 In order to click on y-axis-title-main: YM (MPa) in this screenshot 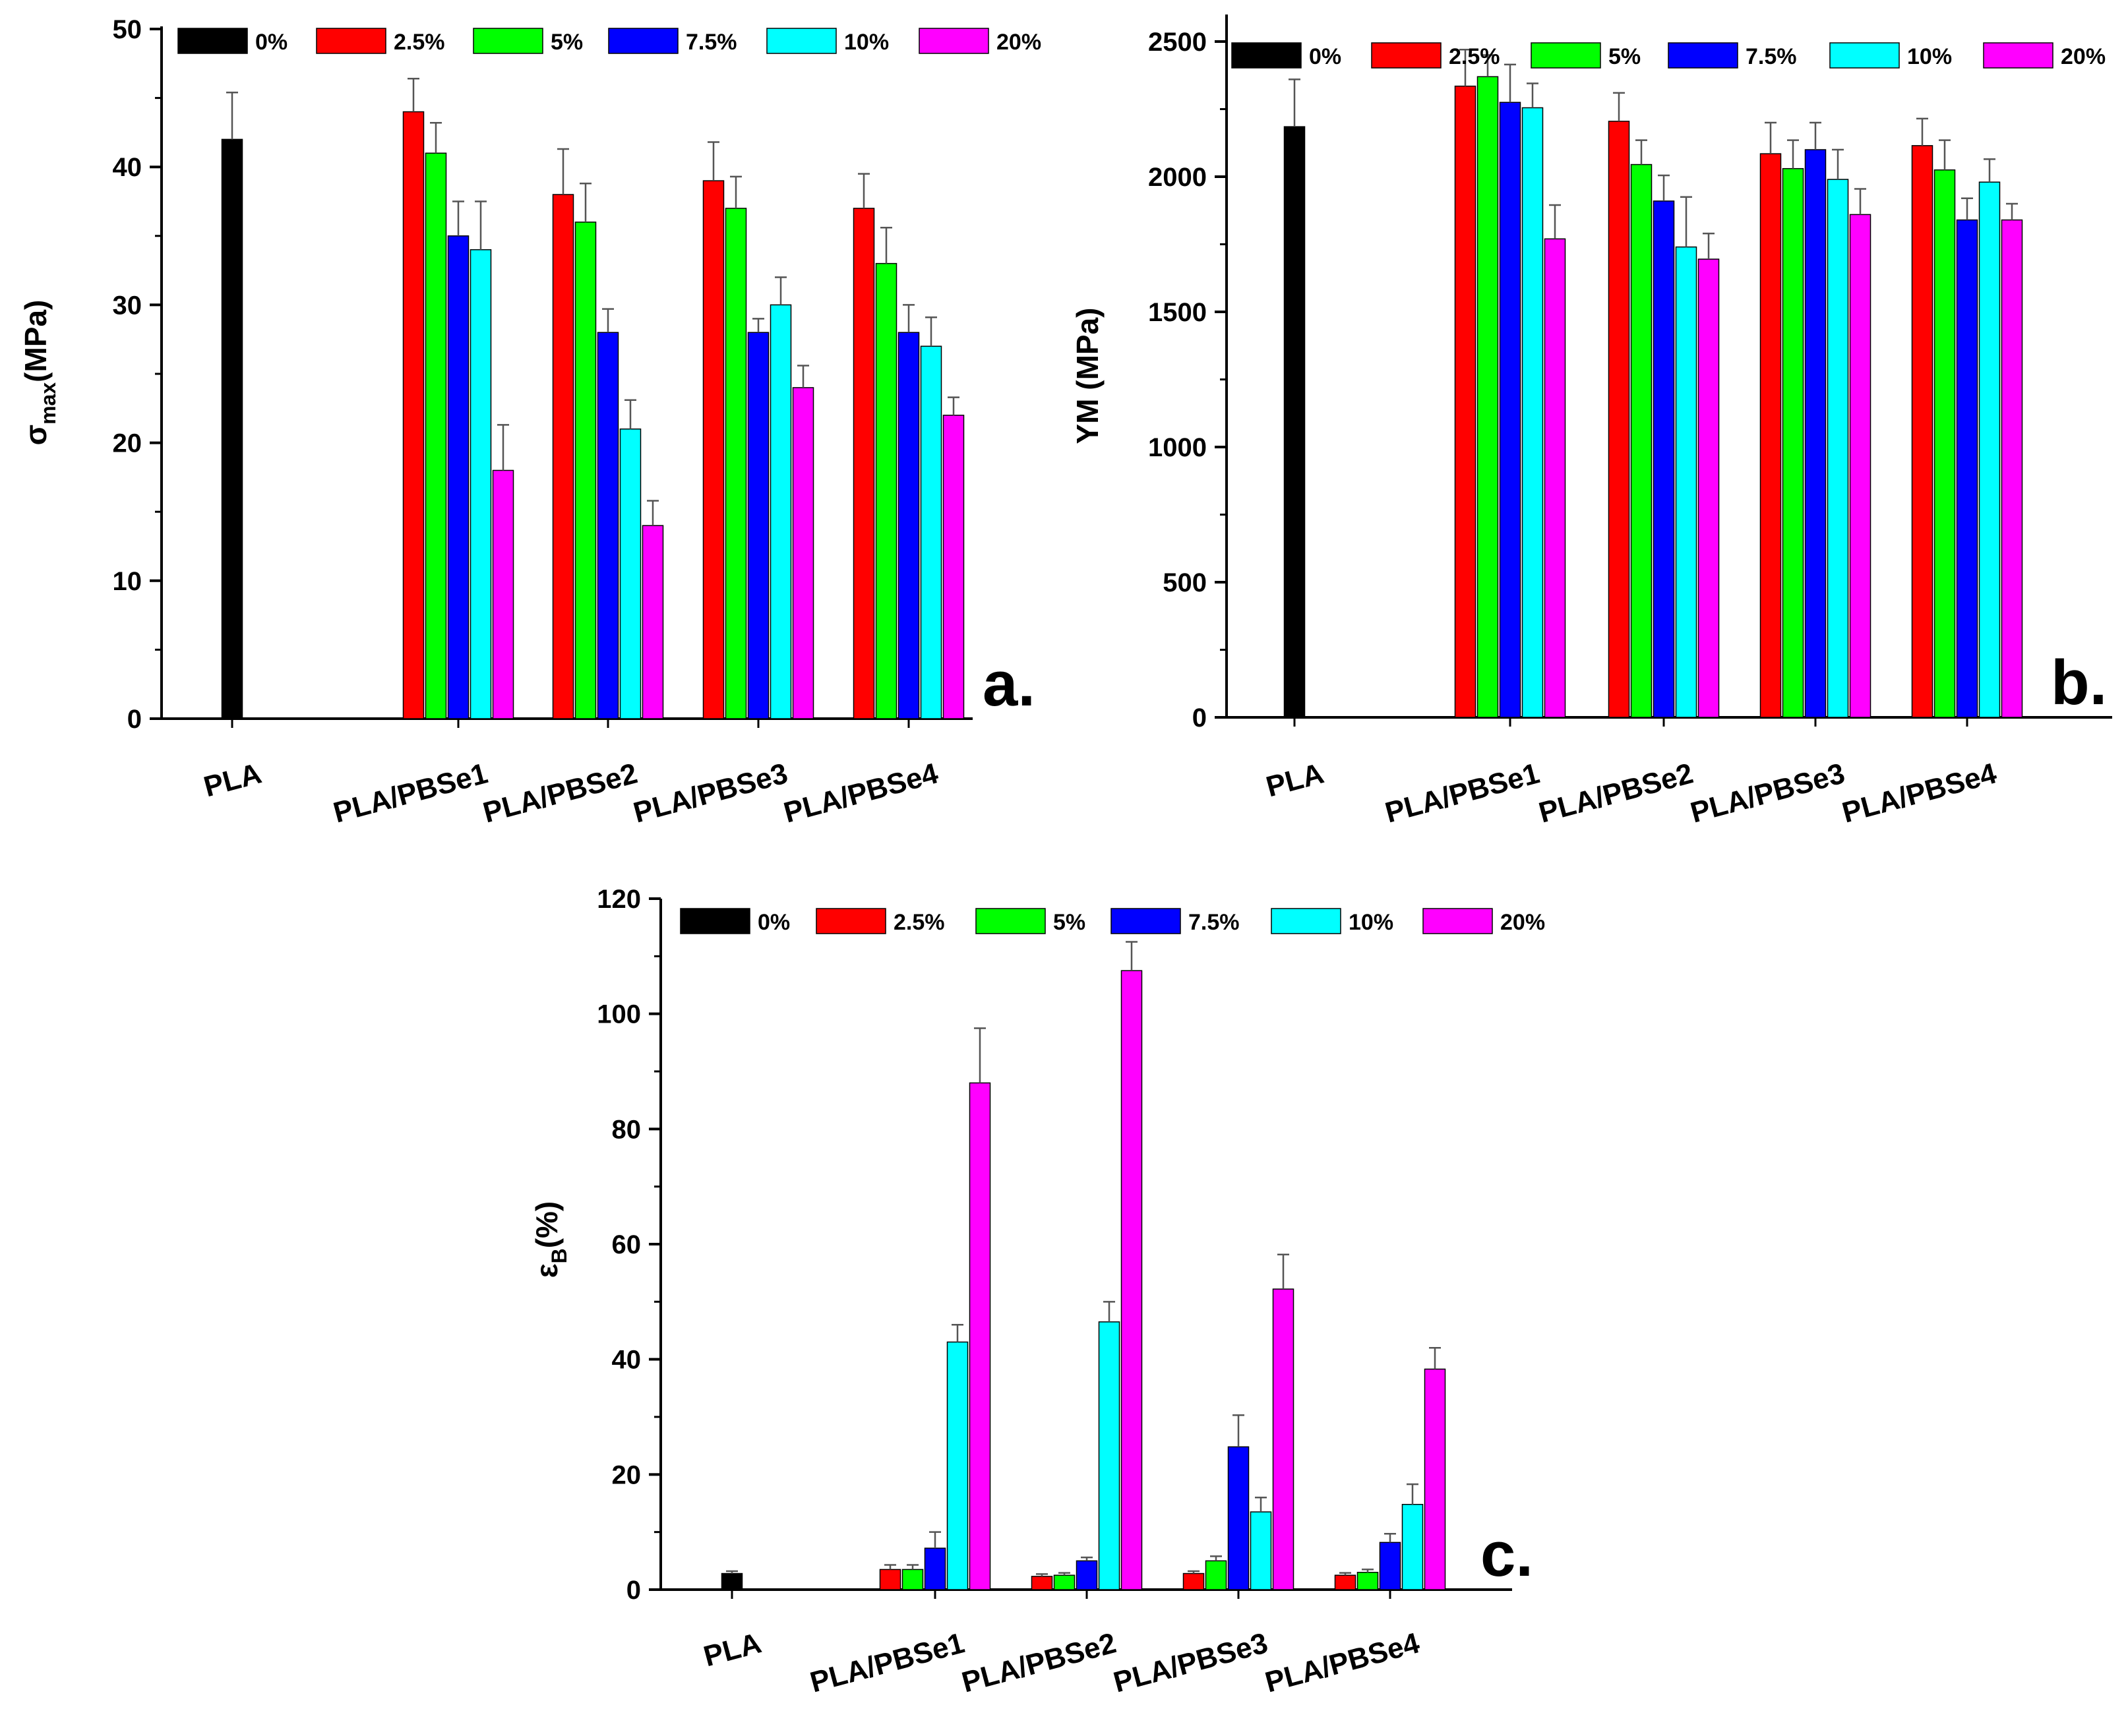, I will do `click(1088, 376)`.